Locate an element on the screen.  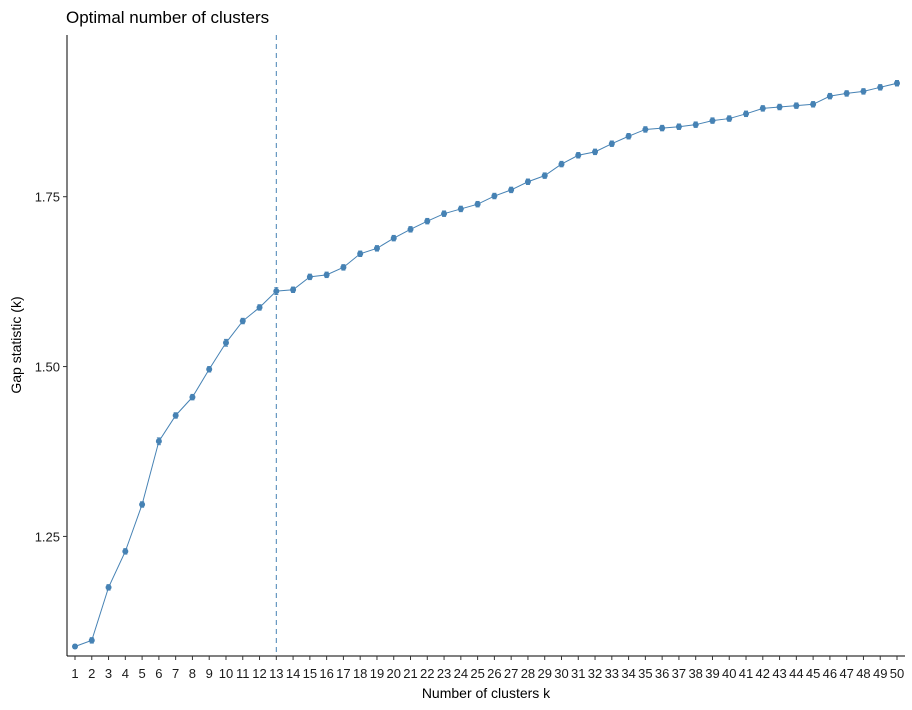
x-tick-label: 23 is located at coordinates (444, 673).